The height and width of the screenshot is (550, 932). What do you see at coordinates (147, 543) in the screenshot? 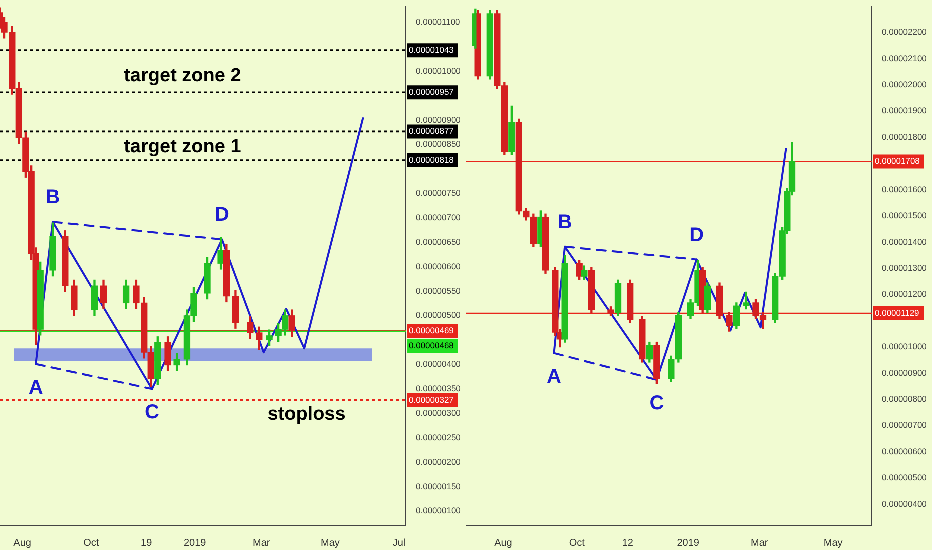
I see `x-tick-label: 19` at bounding box center [147, 543].